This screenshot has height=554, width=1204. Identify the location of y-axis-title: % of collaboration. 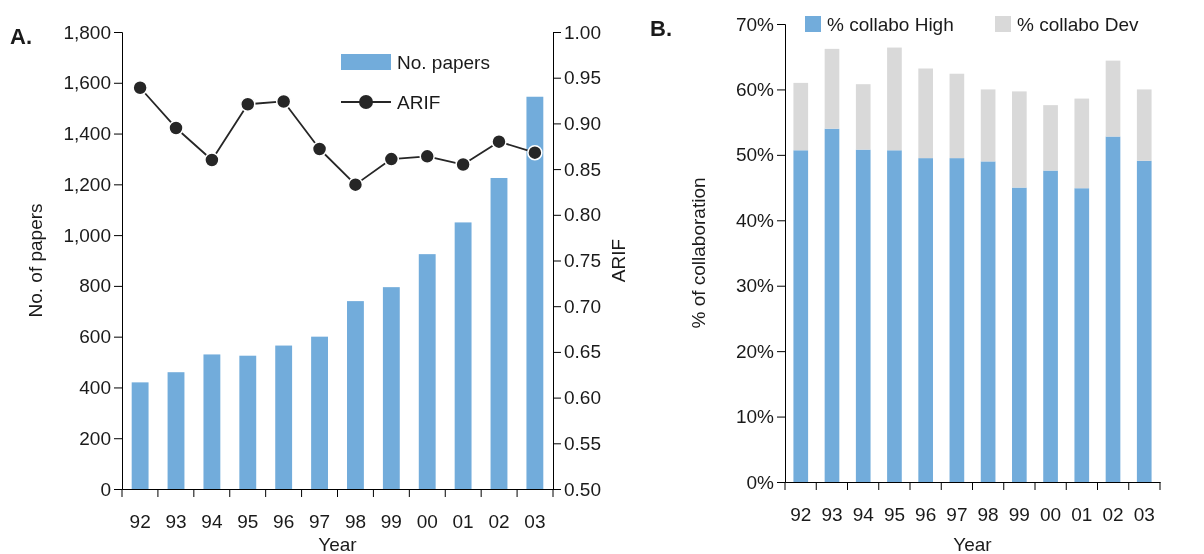
(698, 253).